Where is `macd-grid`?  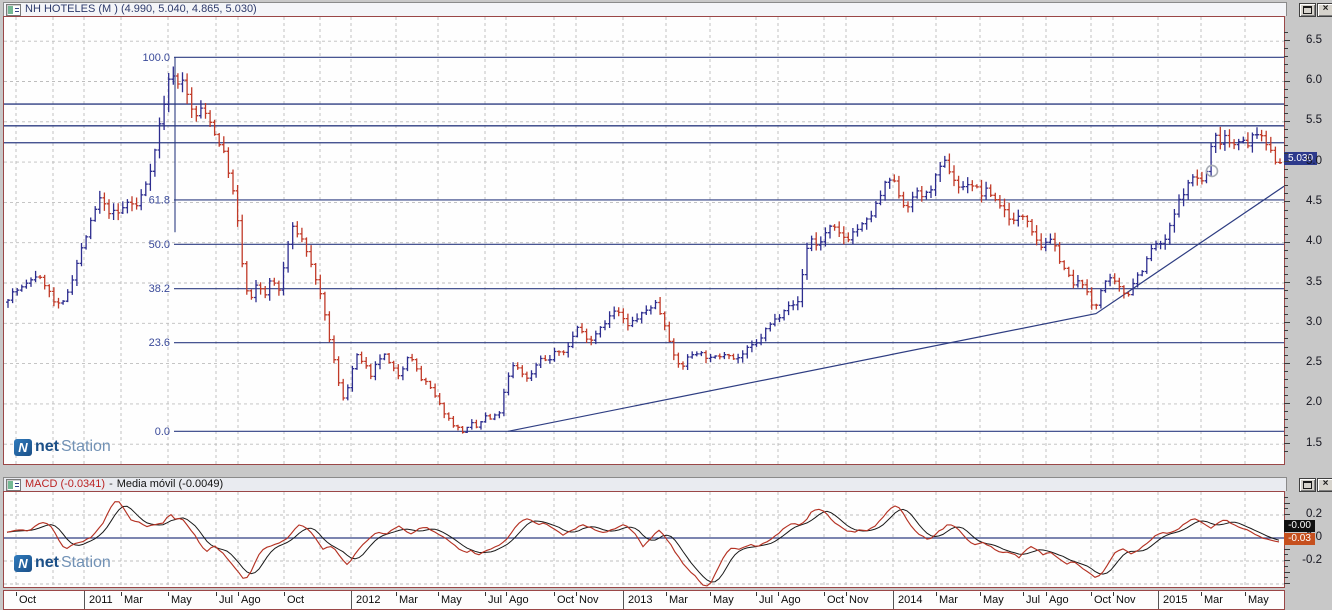
macd-grid is located at coordinates (644, 539).